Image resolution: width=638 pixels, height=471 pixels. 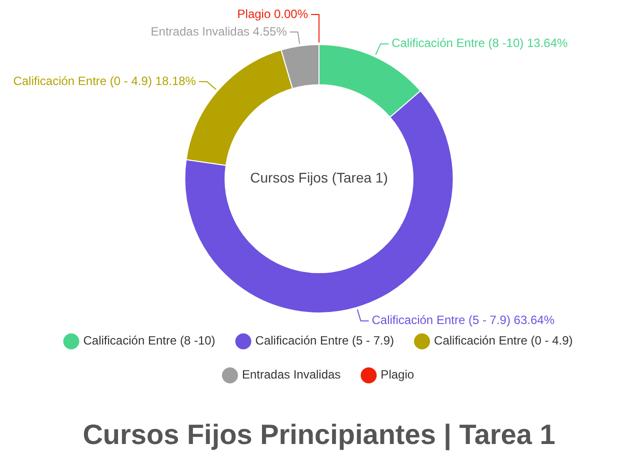 What do you see at coordinates (319, 178) in the screenshot?
I see `text: Cursos Fijos (Tarea 1)` at bounding box center [319, 178].